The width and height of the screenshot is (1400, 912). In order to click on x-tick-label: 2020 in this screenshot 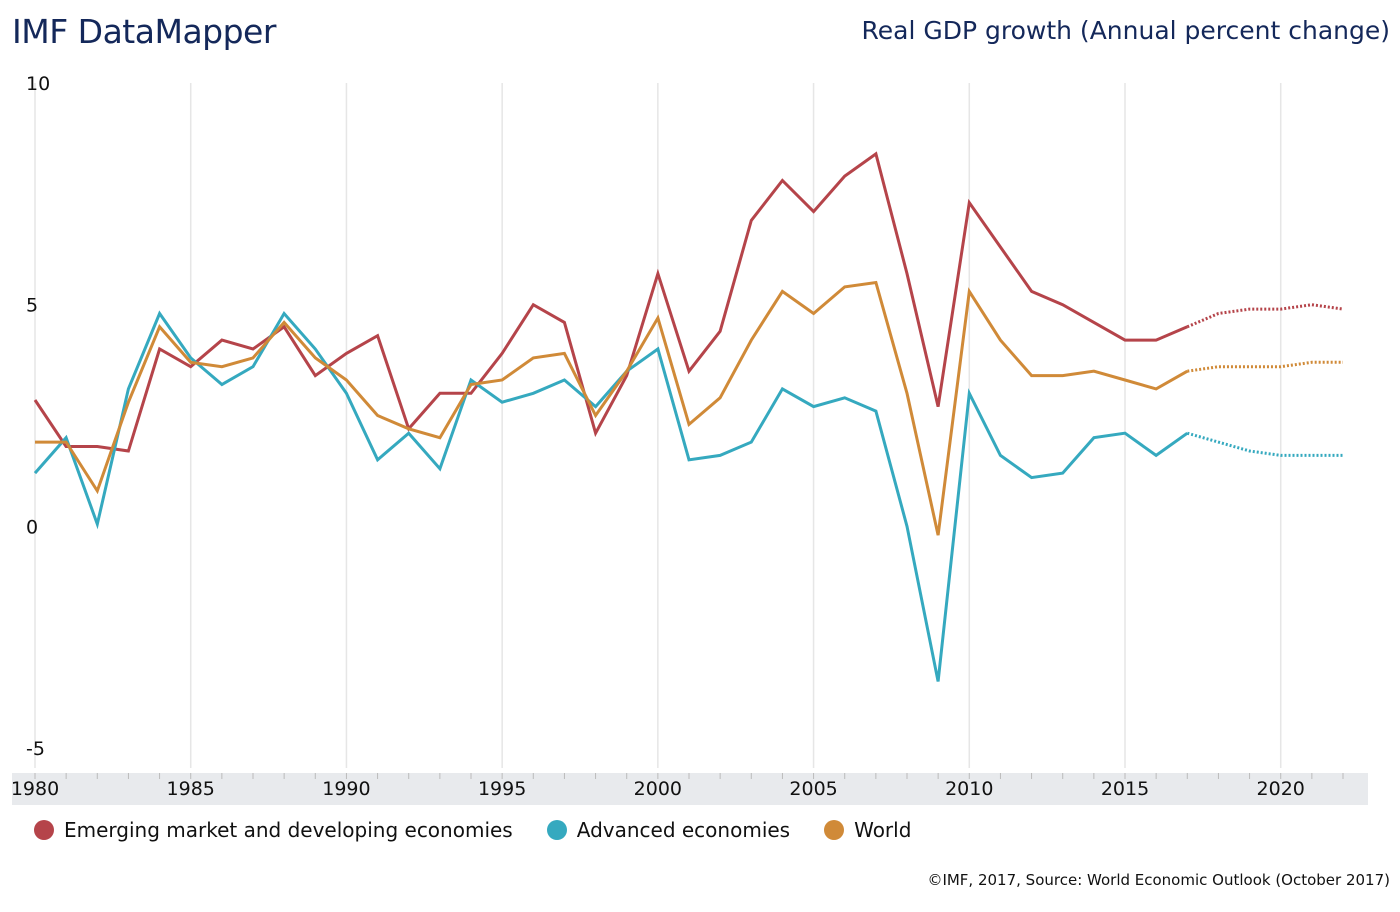, I will do `click(1281, 789)`.